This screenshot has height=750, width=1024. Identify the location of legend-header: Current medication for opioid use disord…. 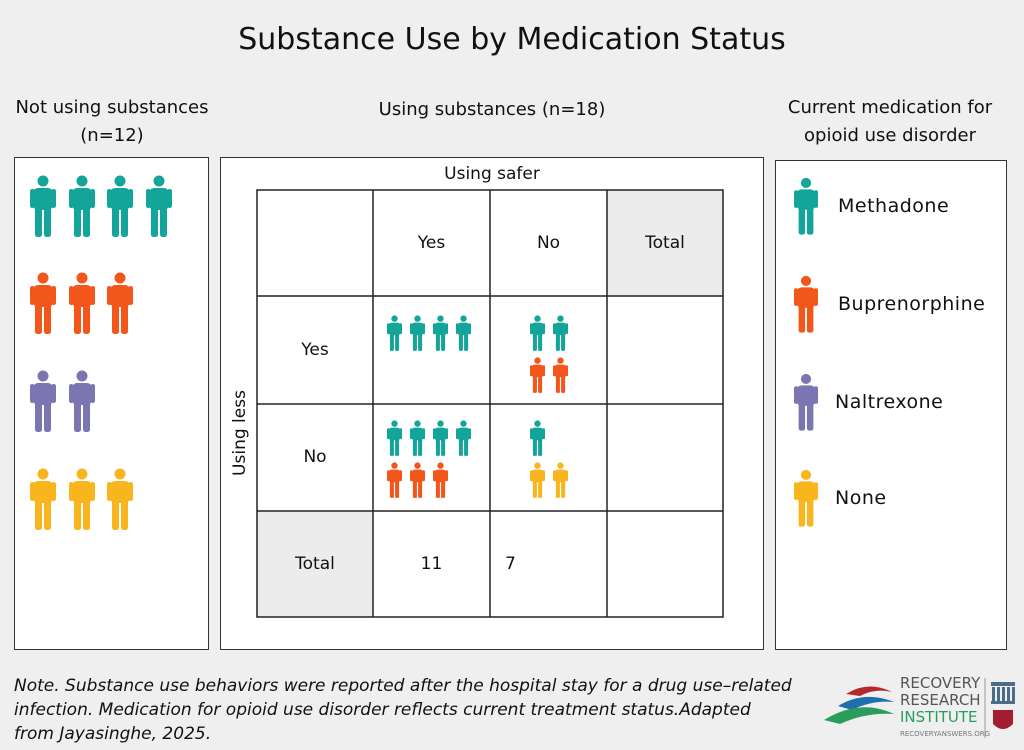
(890, 122).